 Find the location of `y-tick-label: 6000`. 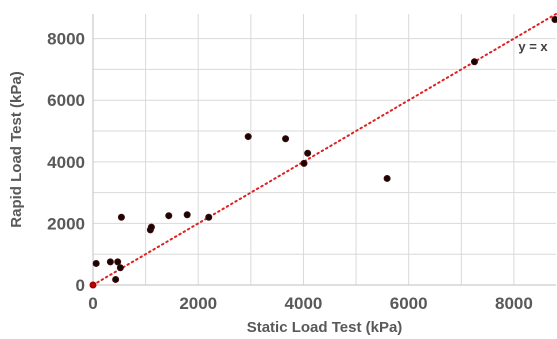

y-tick-label: 6000 is located at coordinates (66, 100).